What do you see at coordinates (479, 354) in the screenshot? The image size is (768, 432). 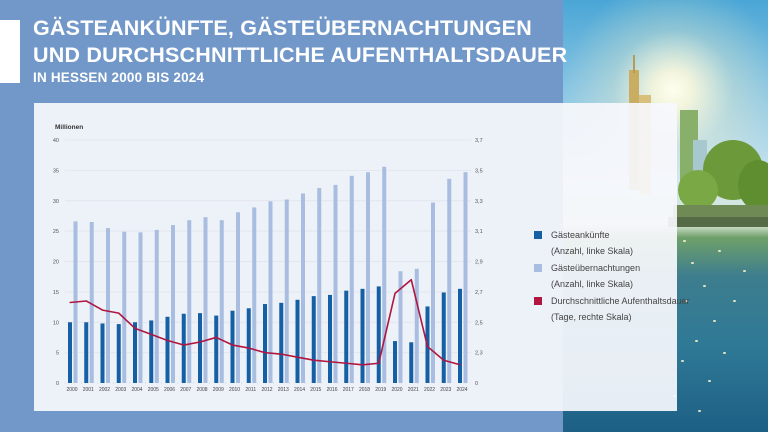 I see `y2-tick-label: 2,3` at bounding box center [479, 354].